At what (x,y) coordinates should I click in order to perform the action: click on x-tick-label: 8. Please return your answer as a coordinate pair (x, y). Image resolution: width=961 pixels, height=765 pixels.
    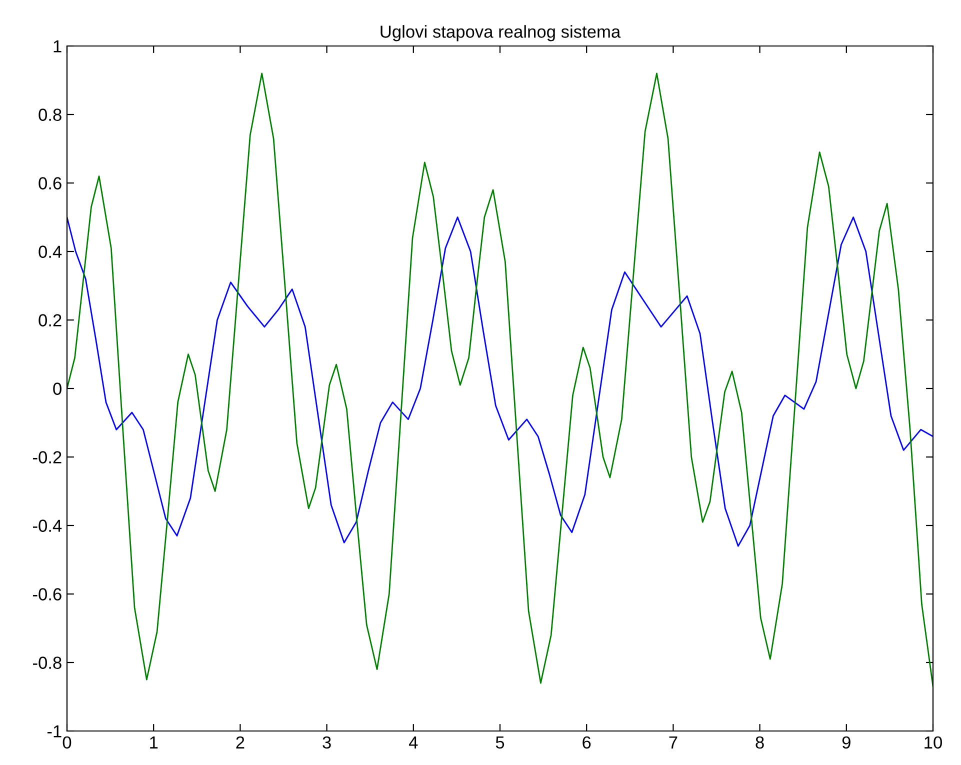
    Looking at the image, I should click on (760, 742).